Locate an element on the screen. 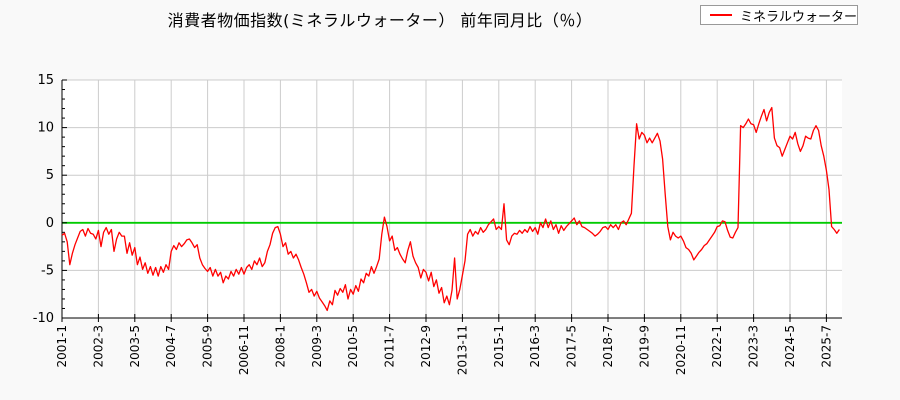  y-tick-label: 5 is located at coordinates (50, 175).